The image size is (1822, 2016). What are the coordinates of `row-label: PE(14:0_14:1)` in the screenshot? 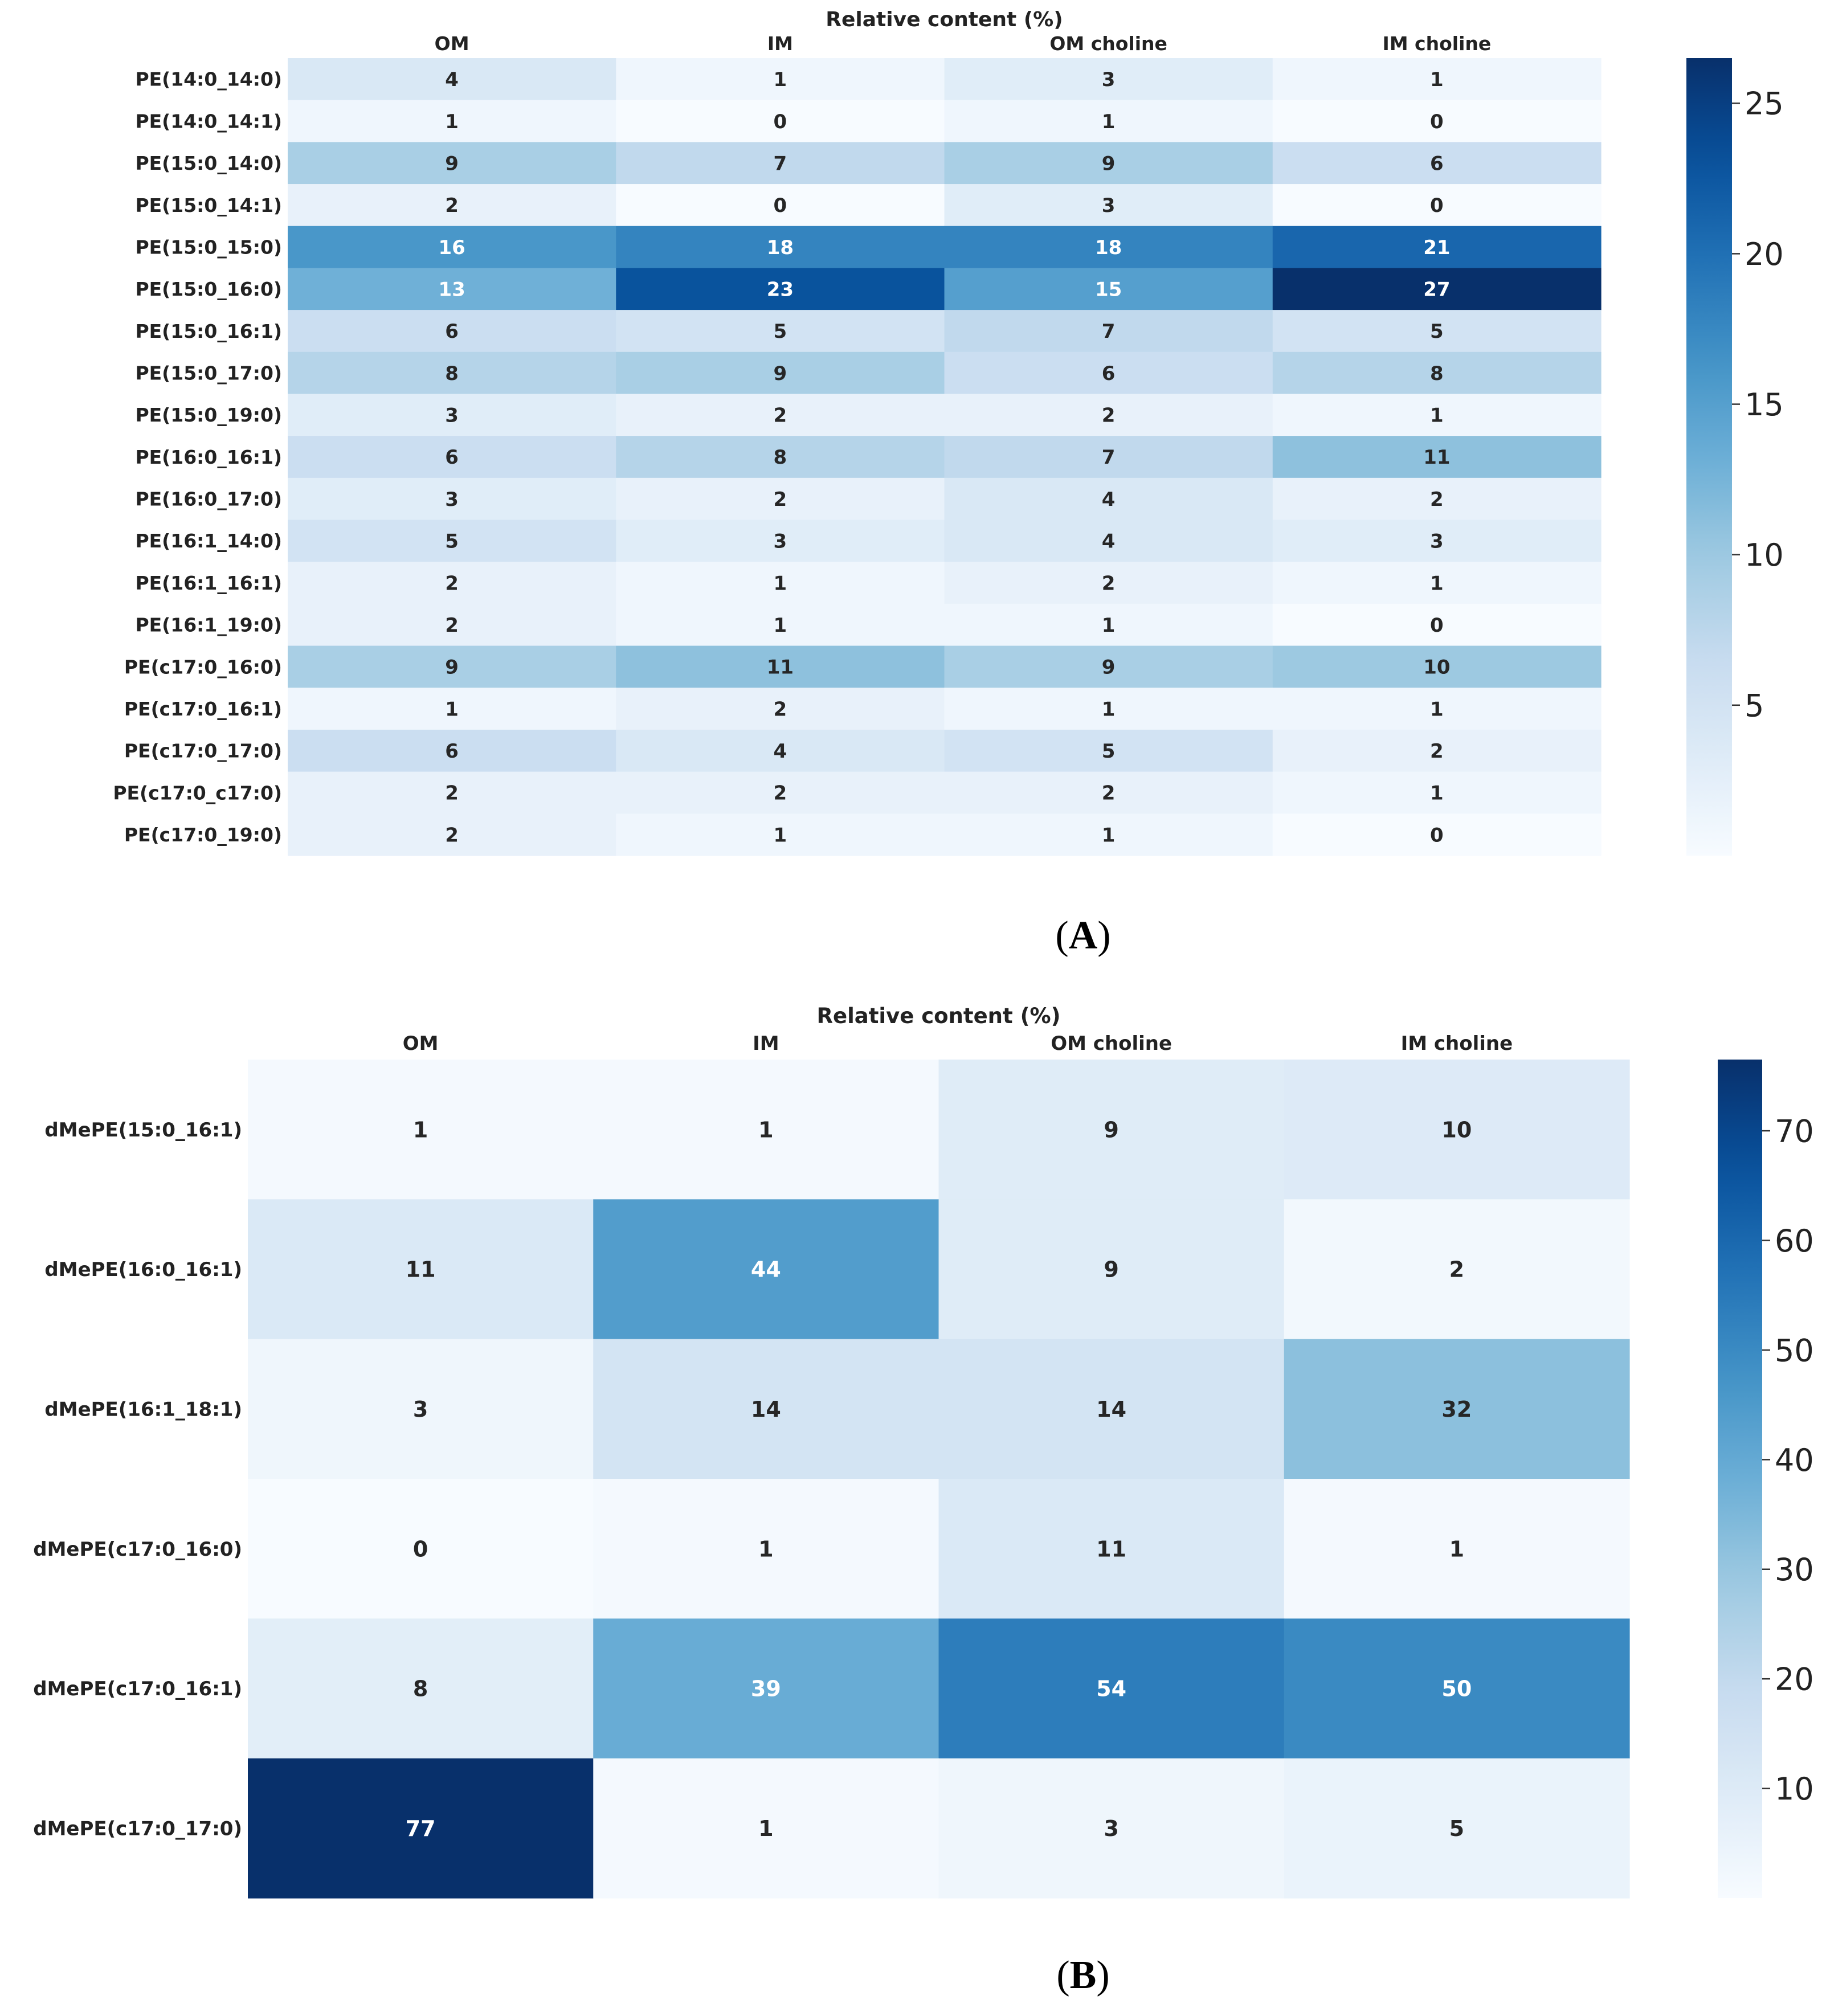 It's located at (208, 121).